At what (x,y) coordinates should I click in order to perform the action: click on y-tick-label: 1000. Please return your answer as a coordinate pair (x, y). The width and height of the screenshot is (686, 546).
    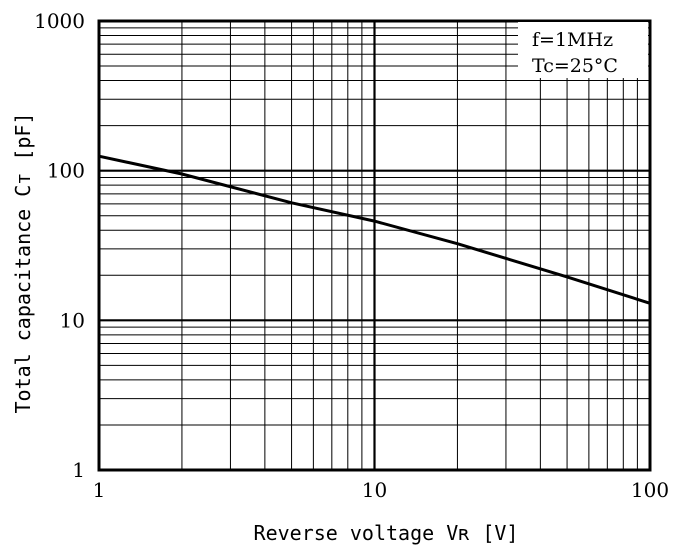
    Looking at the image, I should click on (59, 21).